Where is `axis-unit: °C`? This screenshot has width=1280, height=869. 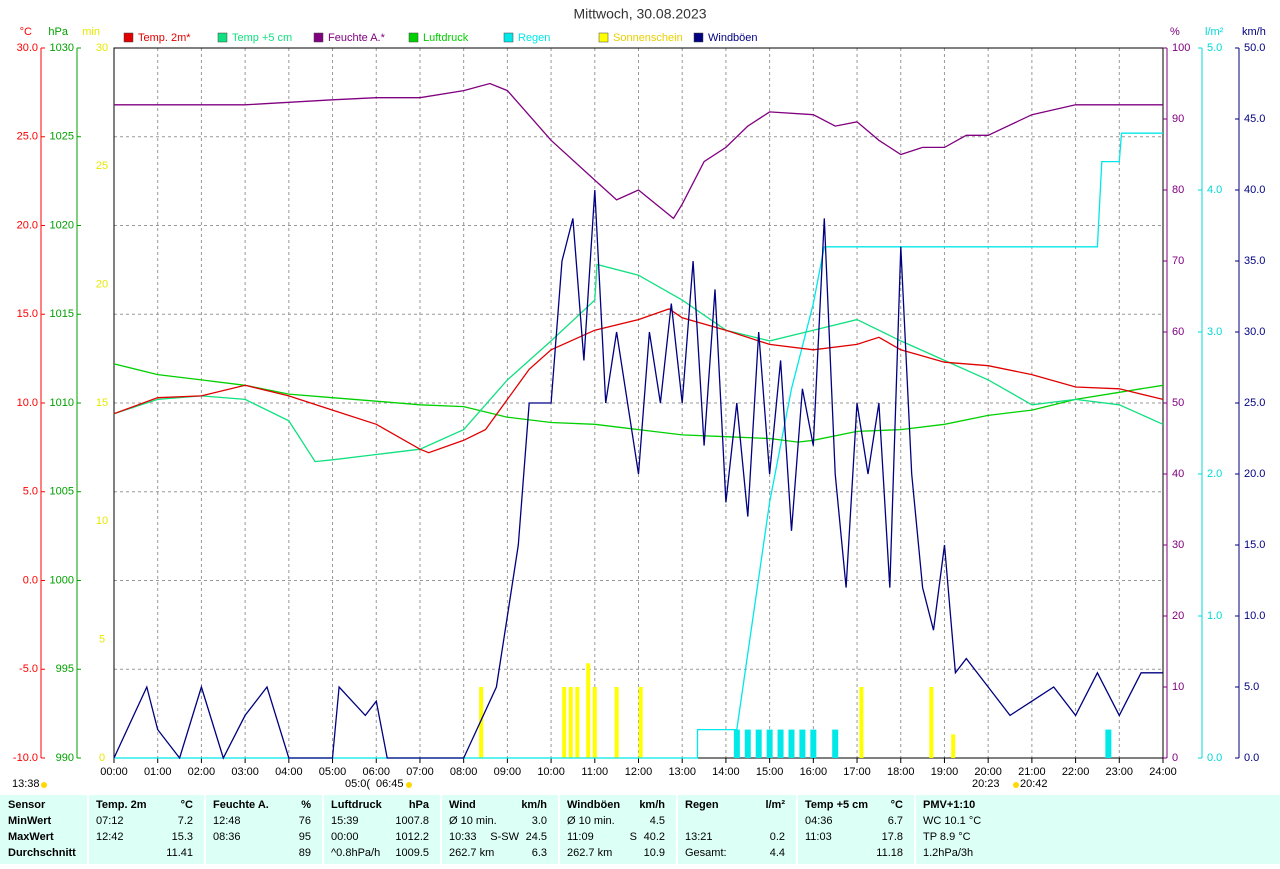
axis-unit: °C is located at coordinates (26, 32).